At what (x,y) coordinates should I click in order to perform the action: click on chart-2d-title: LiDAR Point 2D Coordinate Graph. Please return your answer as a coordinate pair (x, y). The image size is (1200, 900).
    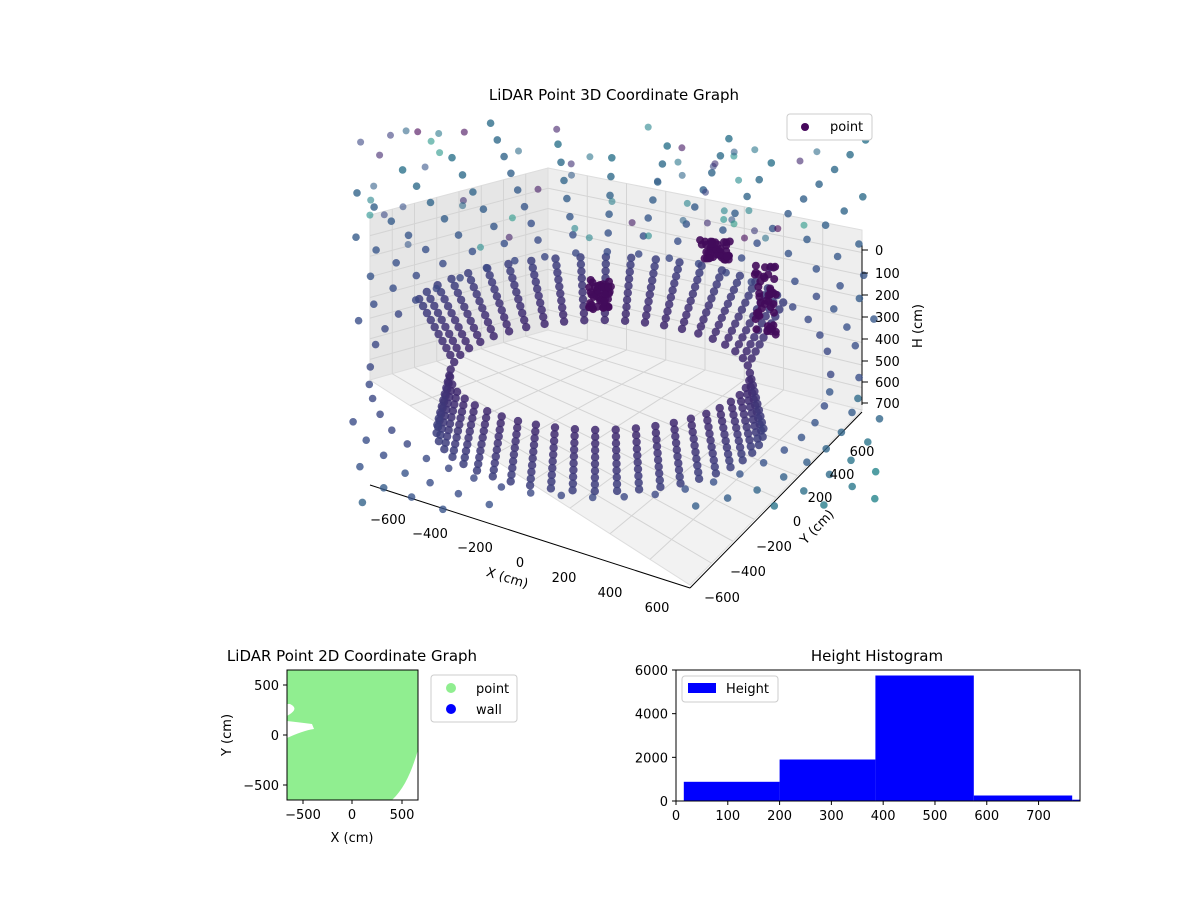
    Looking at the image, I should click on (352, 656).